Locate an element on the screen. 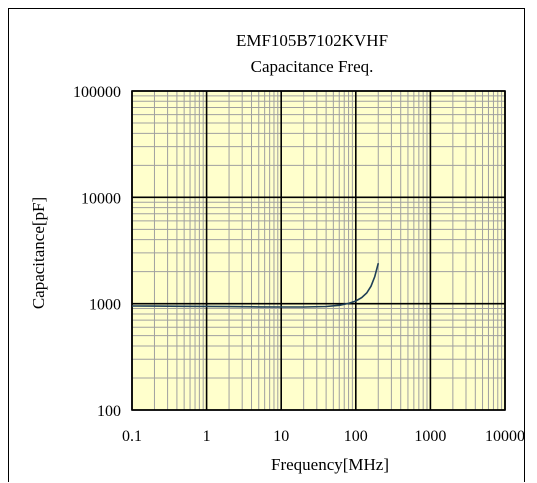 Image resolution: width=537 pixels, height=483 pixels. y-tick-label: 10000 is located at coordinates (101, 198).